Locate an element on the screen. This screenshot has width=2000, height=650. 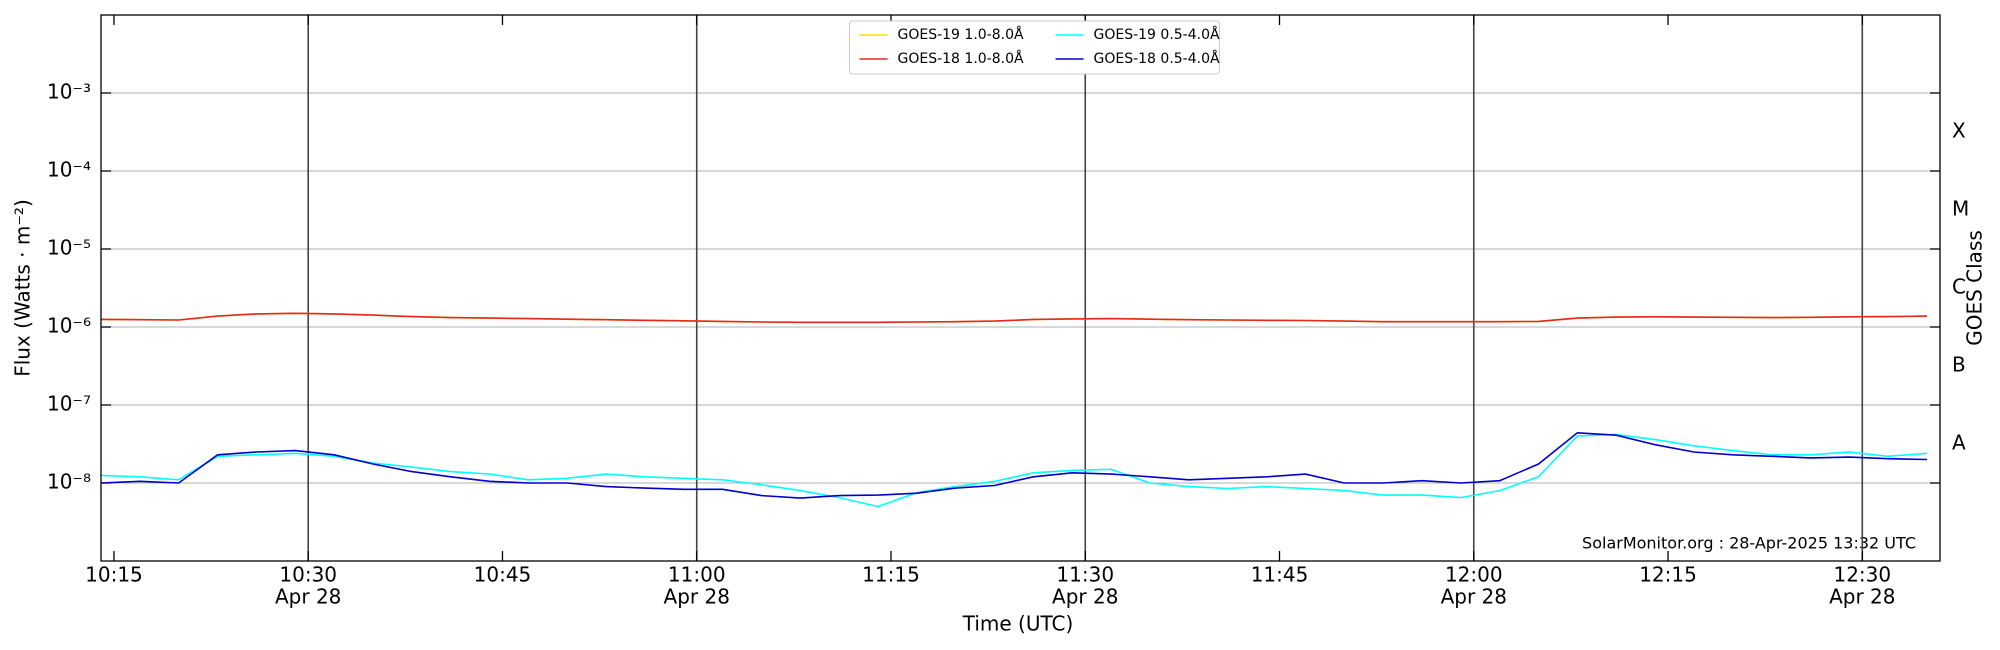
x-axis-label: Time (UTC) is located at coordinates (1018, 624).